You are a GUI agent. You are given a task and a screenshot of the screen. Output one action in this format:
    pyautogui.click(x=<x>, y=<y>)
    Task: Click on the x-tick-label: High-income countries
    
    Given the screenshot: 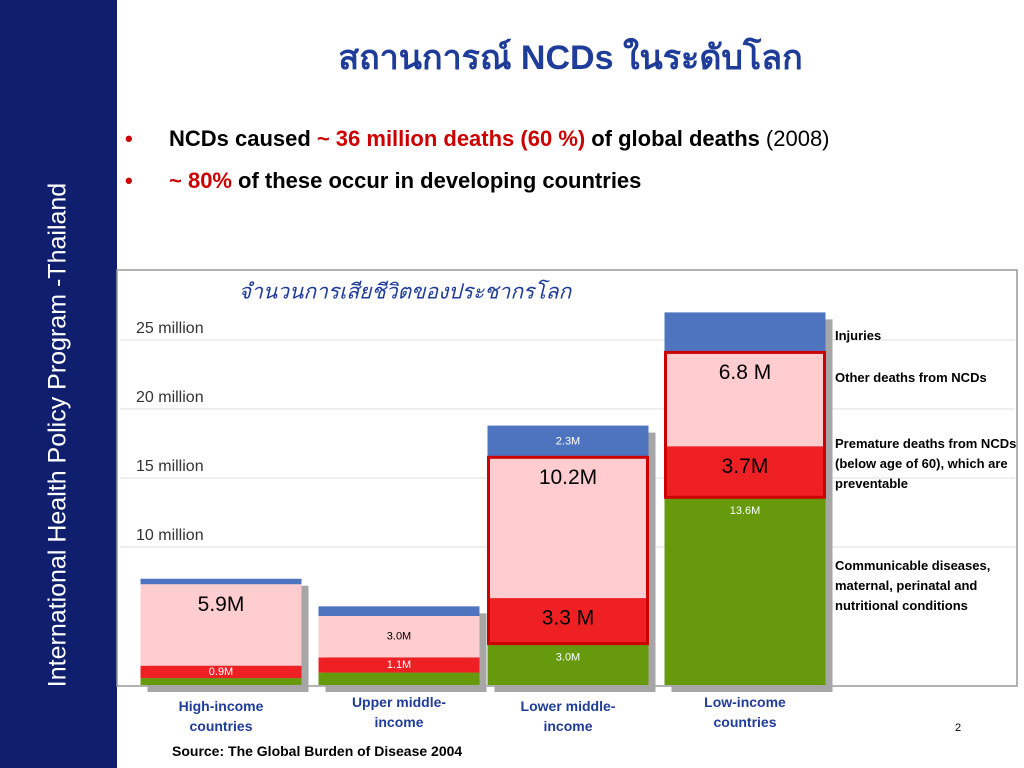 What is the action you would take?
    pyautogui.click(x=221, y=716)
    